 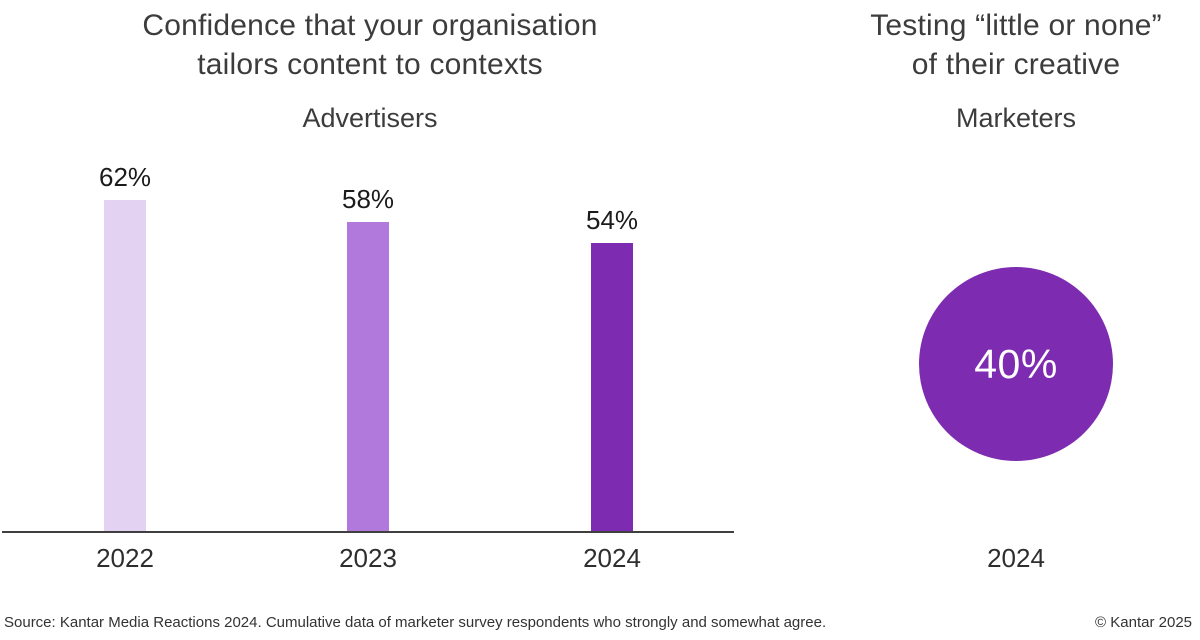 I want to click on bar-value-label-2023: 58%, so click(x=368, y=198).